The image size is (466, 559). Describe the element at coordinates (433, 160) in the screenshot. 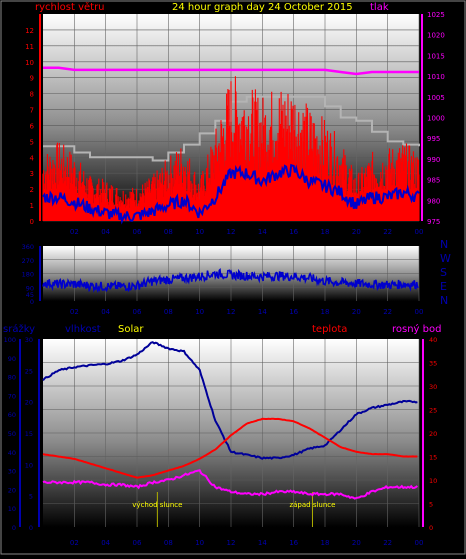

I see `right-tick-label: 990` at that location.